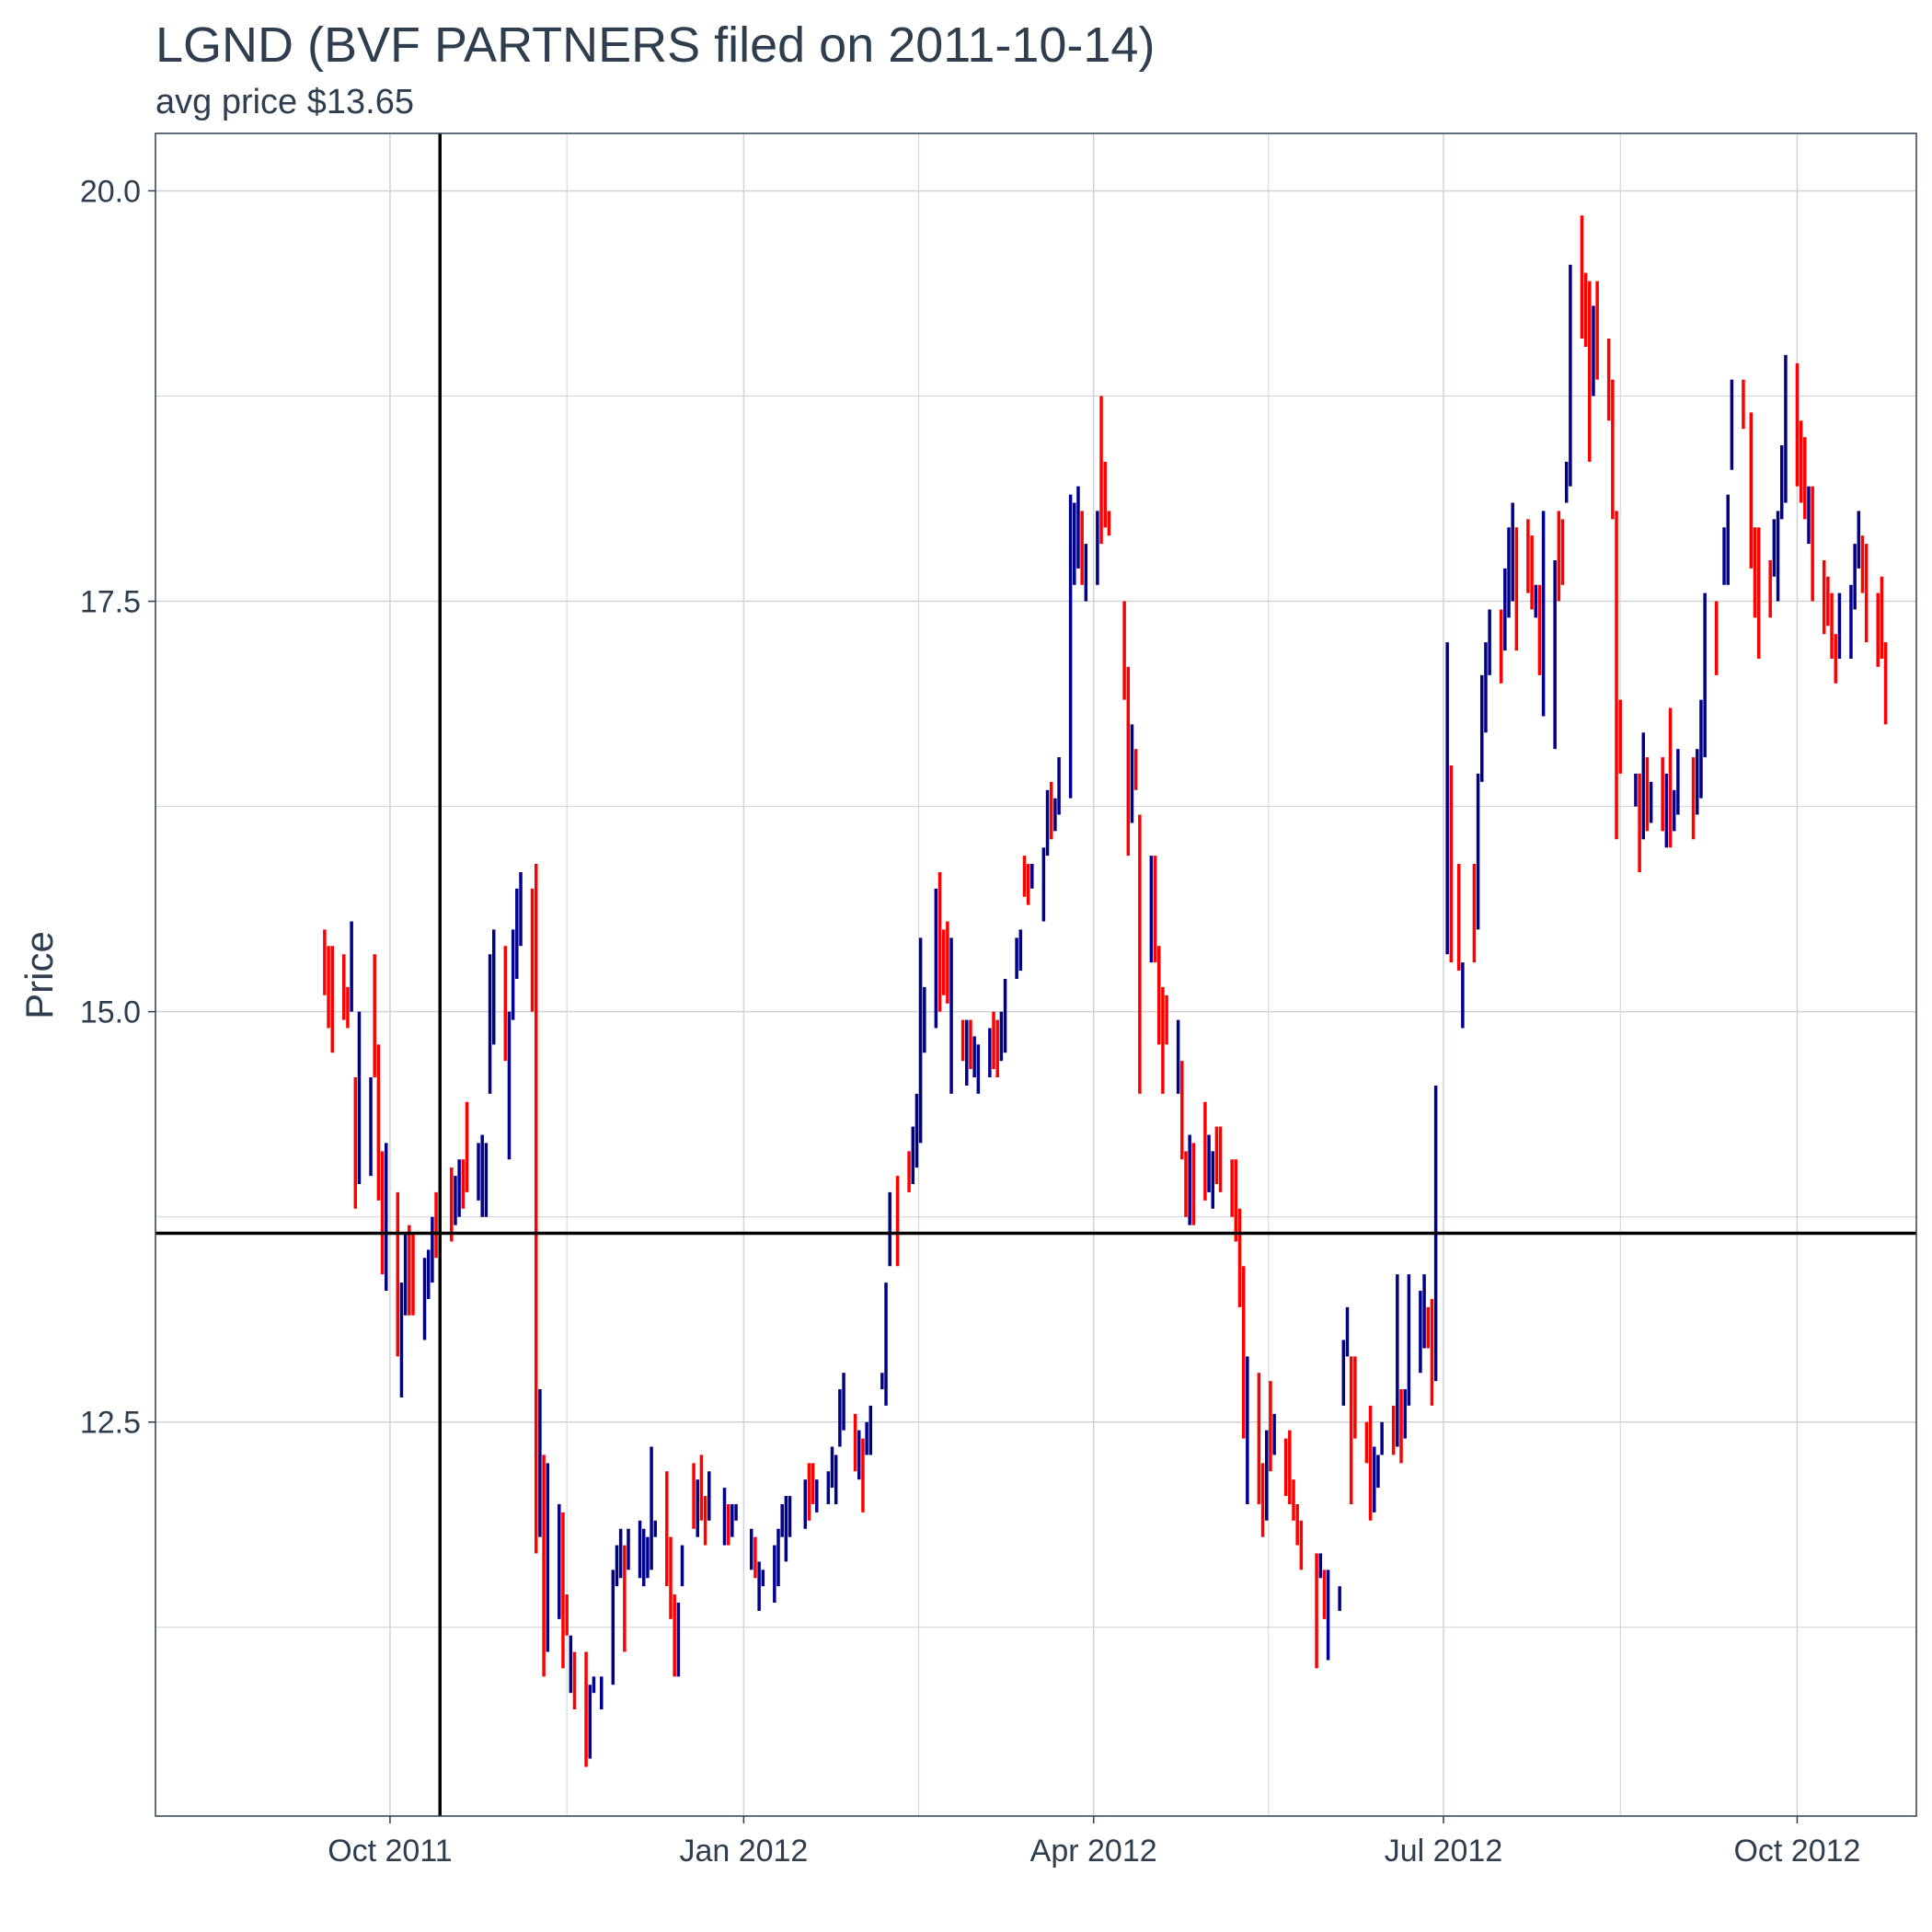 Image resolution: width=1932 pixels, height=1932 pixels. What do you see at coordinates (655, 45) in the screenshot?
I see `chart-title: LGND (BVF PARTNERS filed on 2011-10-14)` at bounding box center [655, 45].